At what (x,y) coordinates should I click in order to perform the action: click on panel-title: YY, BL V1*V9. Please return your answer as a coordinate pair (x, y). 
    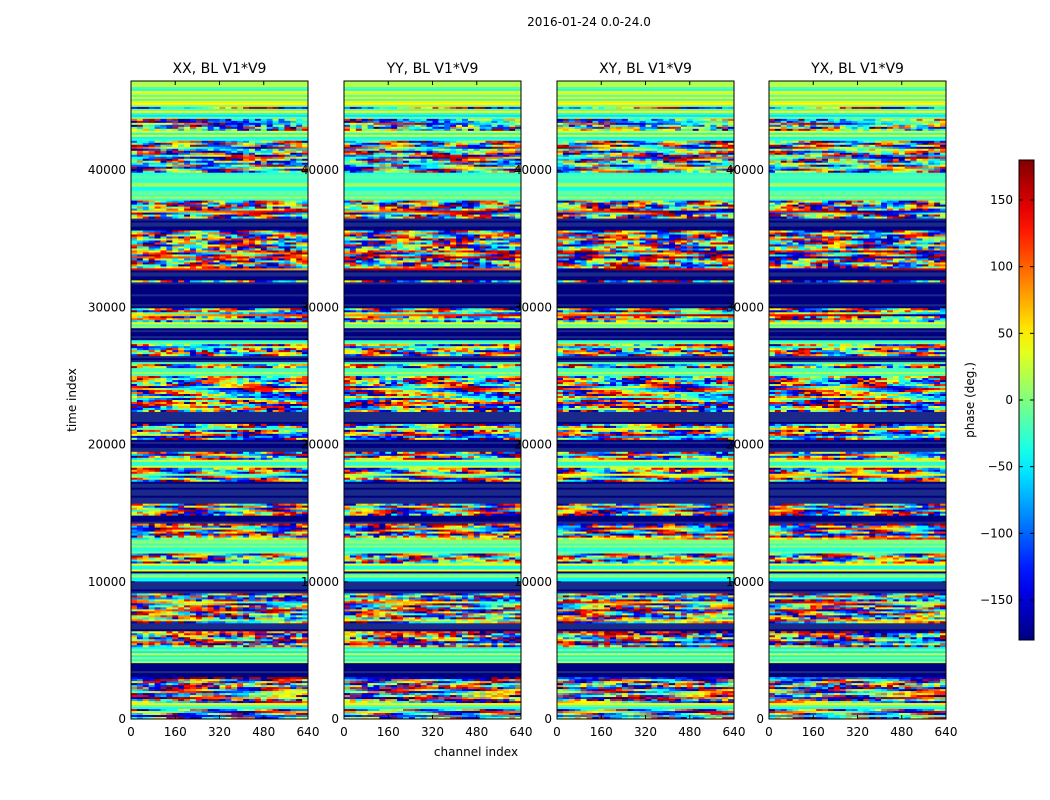
    Looking at the image, I should click on (432, 69).